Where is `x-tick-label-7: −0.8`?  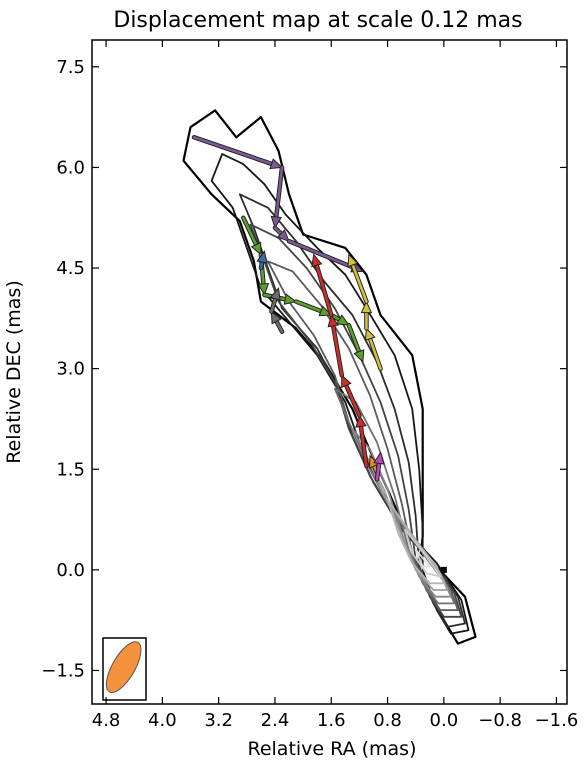 x-tick-label-7: −0.8 is located at coordinates (500, 720).